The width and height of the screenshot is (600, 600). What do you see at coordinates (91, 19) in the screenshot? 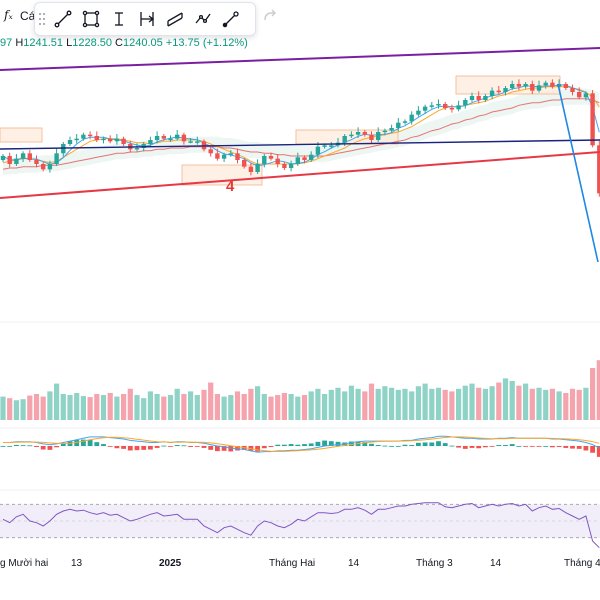
I see `rectangle-tool` at bounding box center [91, 19].